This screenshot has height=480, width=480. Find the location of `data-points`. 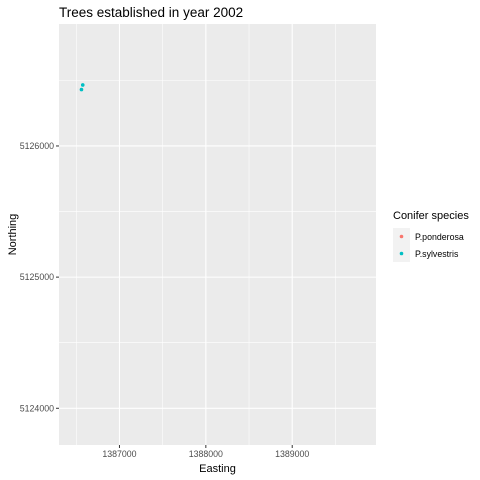

data-points is located at coordinates (82, 87).